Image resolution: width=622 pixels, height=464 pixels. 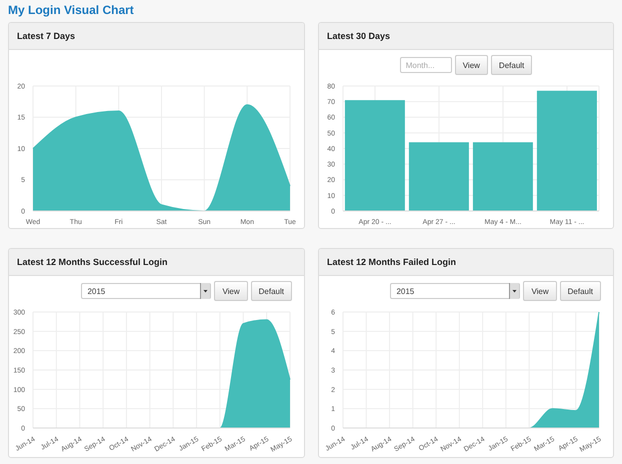 What do you see at coordinates (156, 262) in the screenshot?
I see `chart-title: Latest 12 Months Successful Login` at bounding box center [156, 262].